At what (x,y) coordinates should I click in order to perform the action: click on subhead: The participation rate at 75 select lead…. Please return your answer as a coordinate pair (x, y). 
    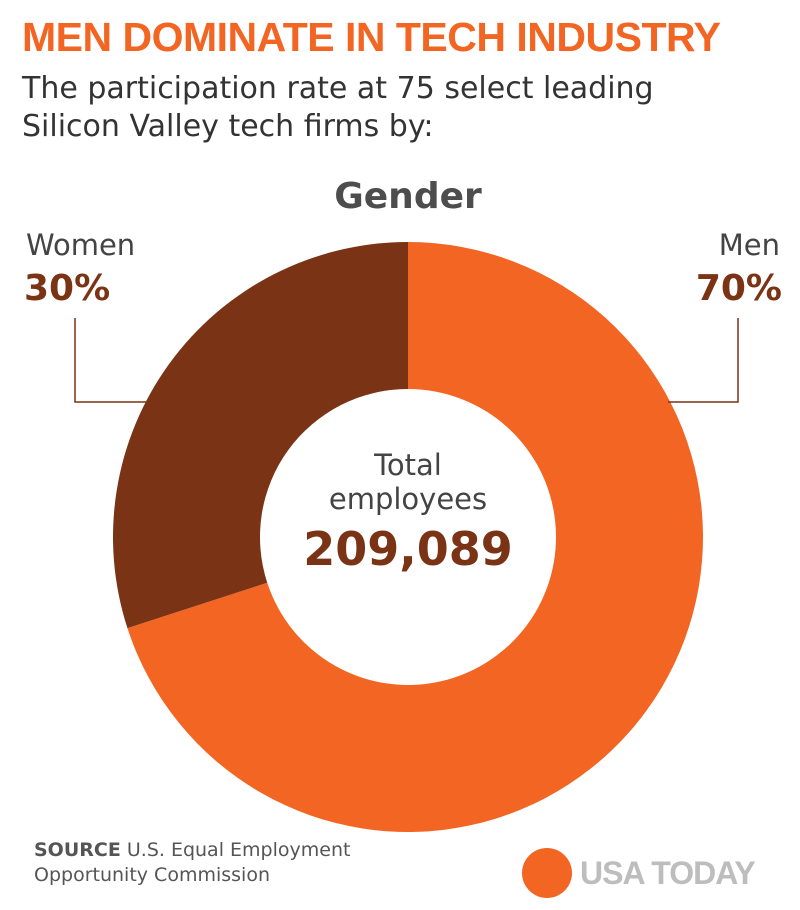
    Looking at the image, I should click on (402, 108).